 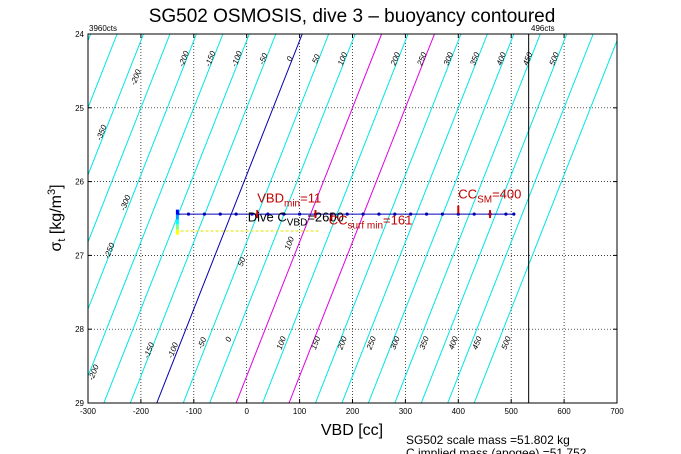 What do you see at coordinates (300, 411) in the screenshot?
I see `x-tick-label: 100` at bounding box center [300, 411].